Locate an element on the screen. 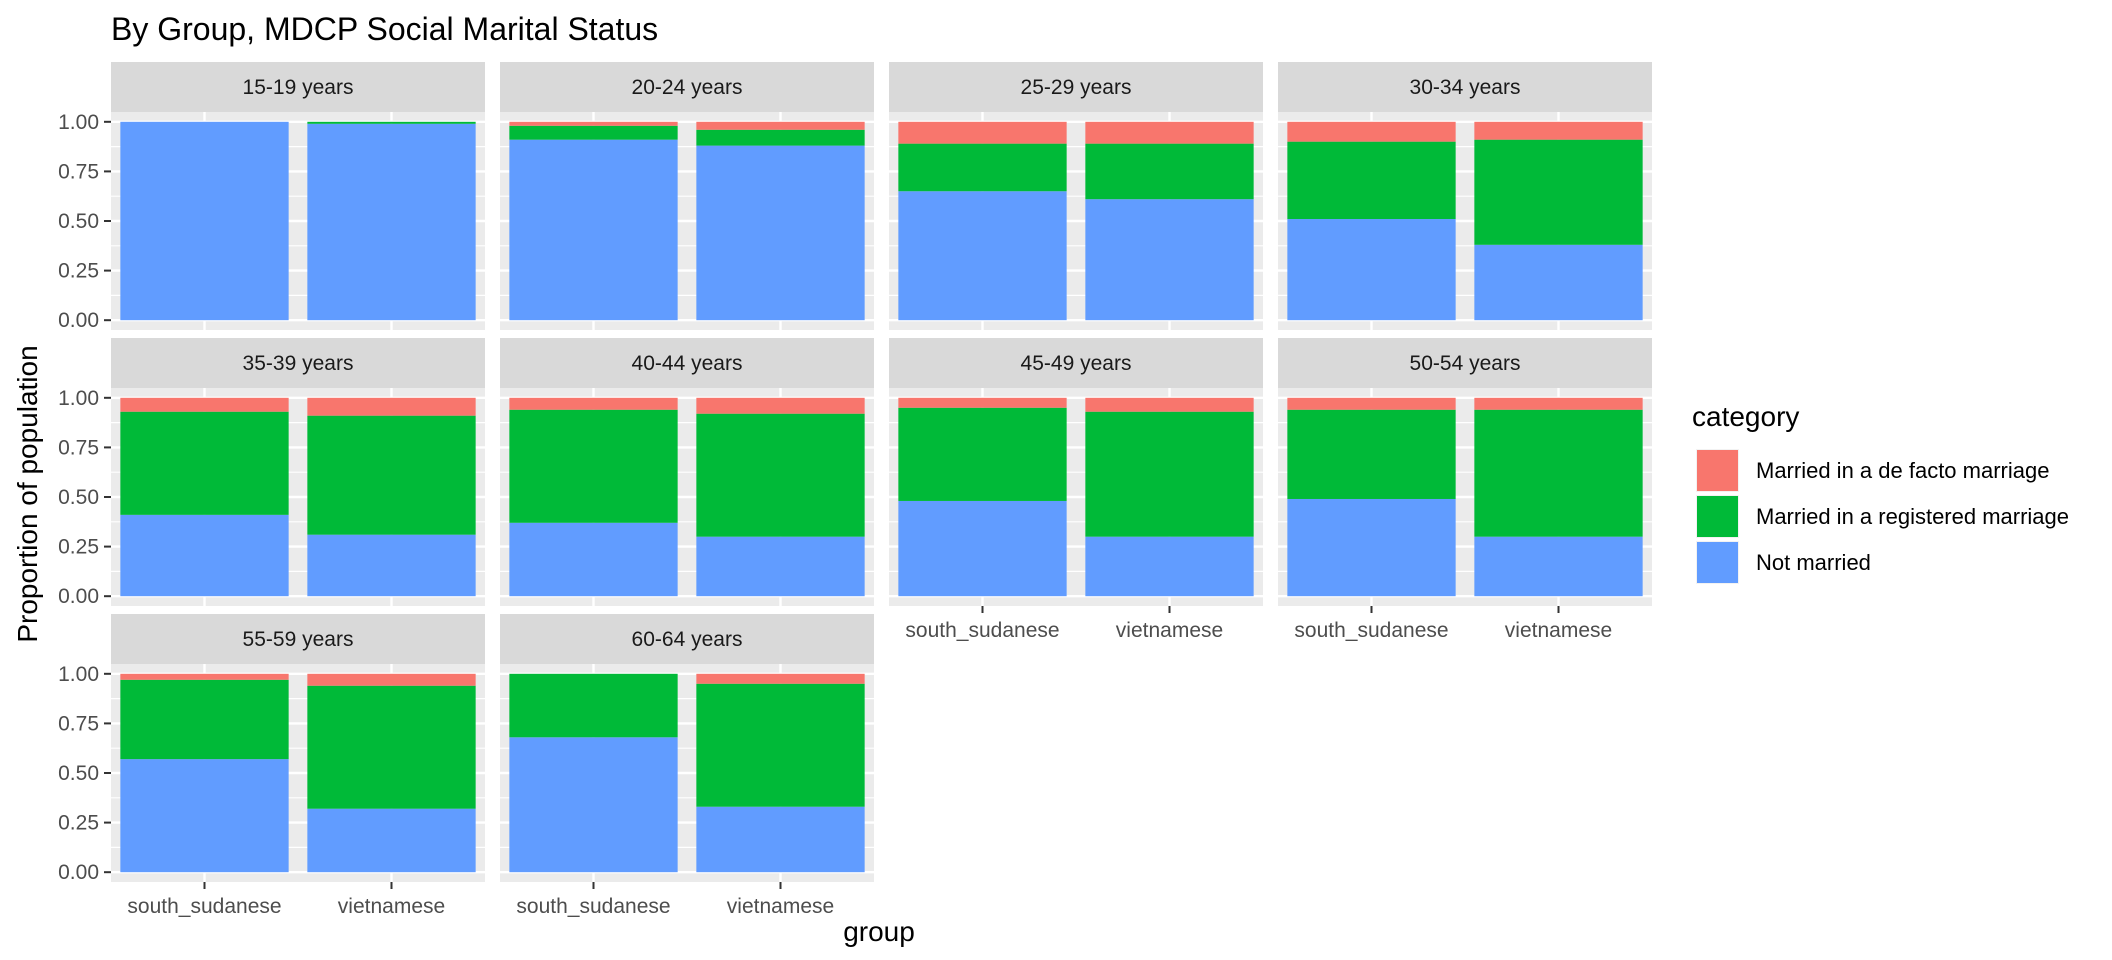  y-tick-label: 0.00 is located at coordinates (78, 320).